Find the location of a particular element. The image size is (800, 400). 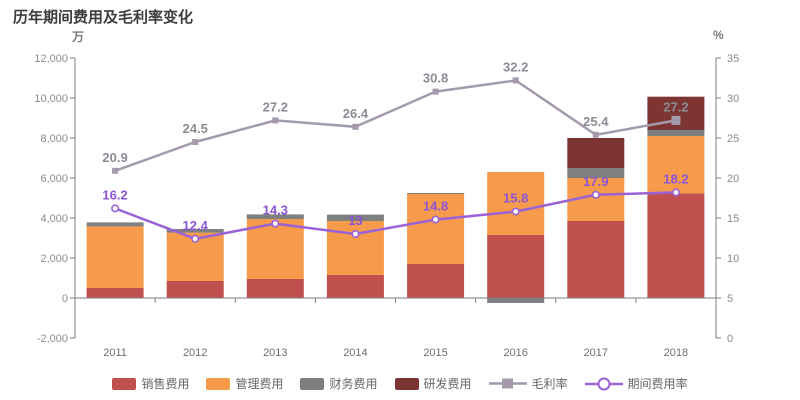

right-tick-label: 10 is located at coordinates (733, 259).